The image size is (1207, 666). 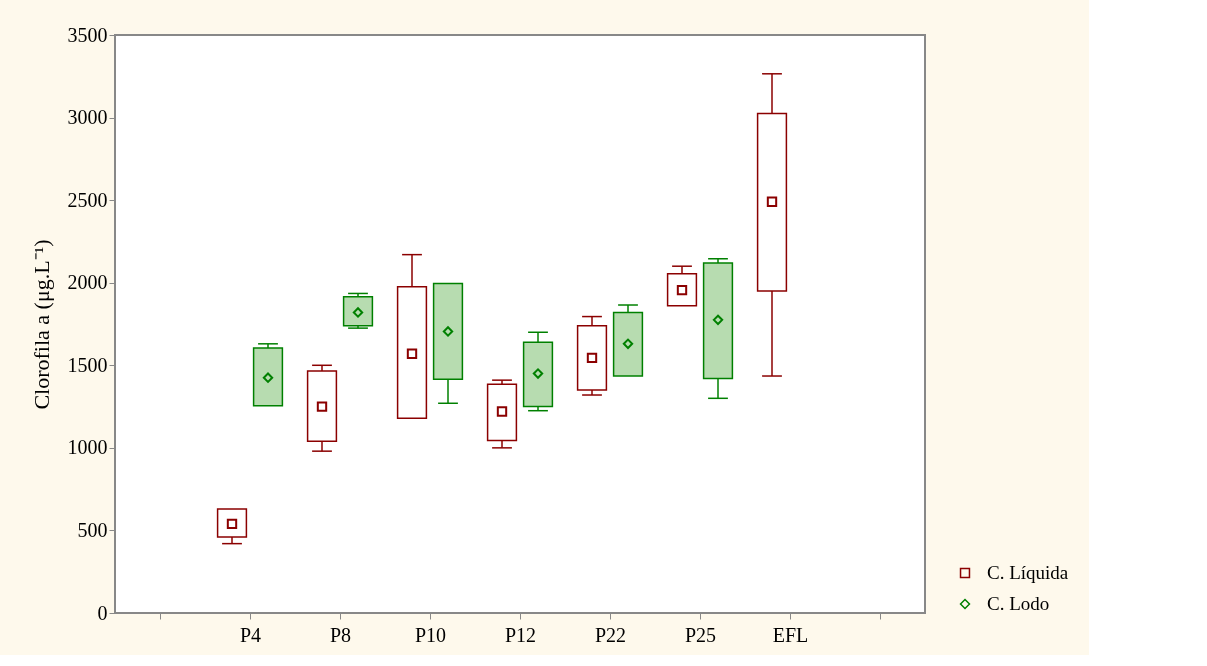 I want to click on y-tick-label: 3500, so click(x=87, y=34).